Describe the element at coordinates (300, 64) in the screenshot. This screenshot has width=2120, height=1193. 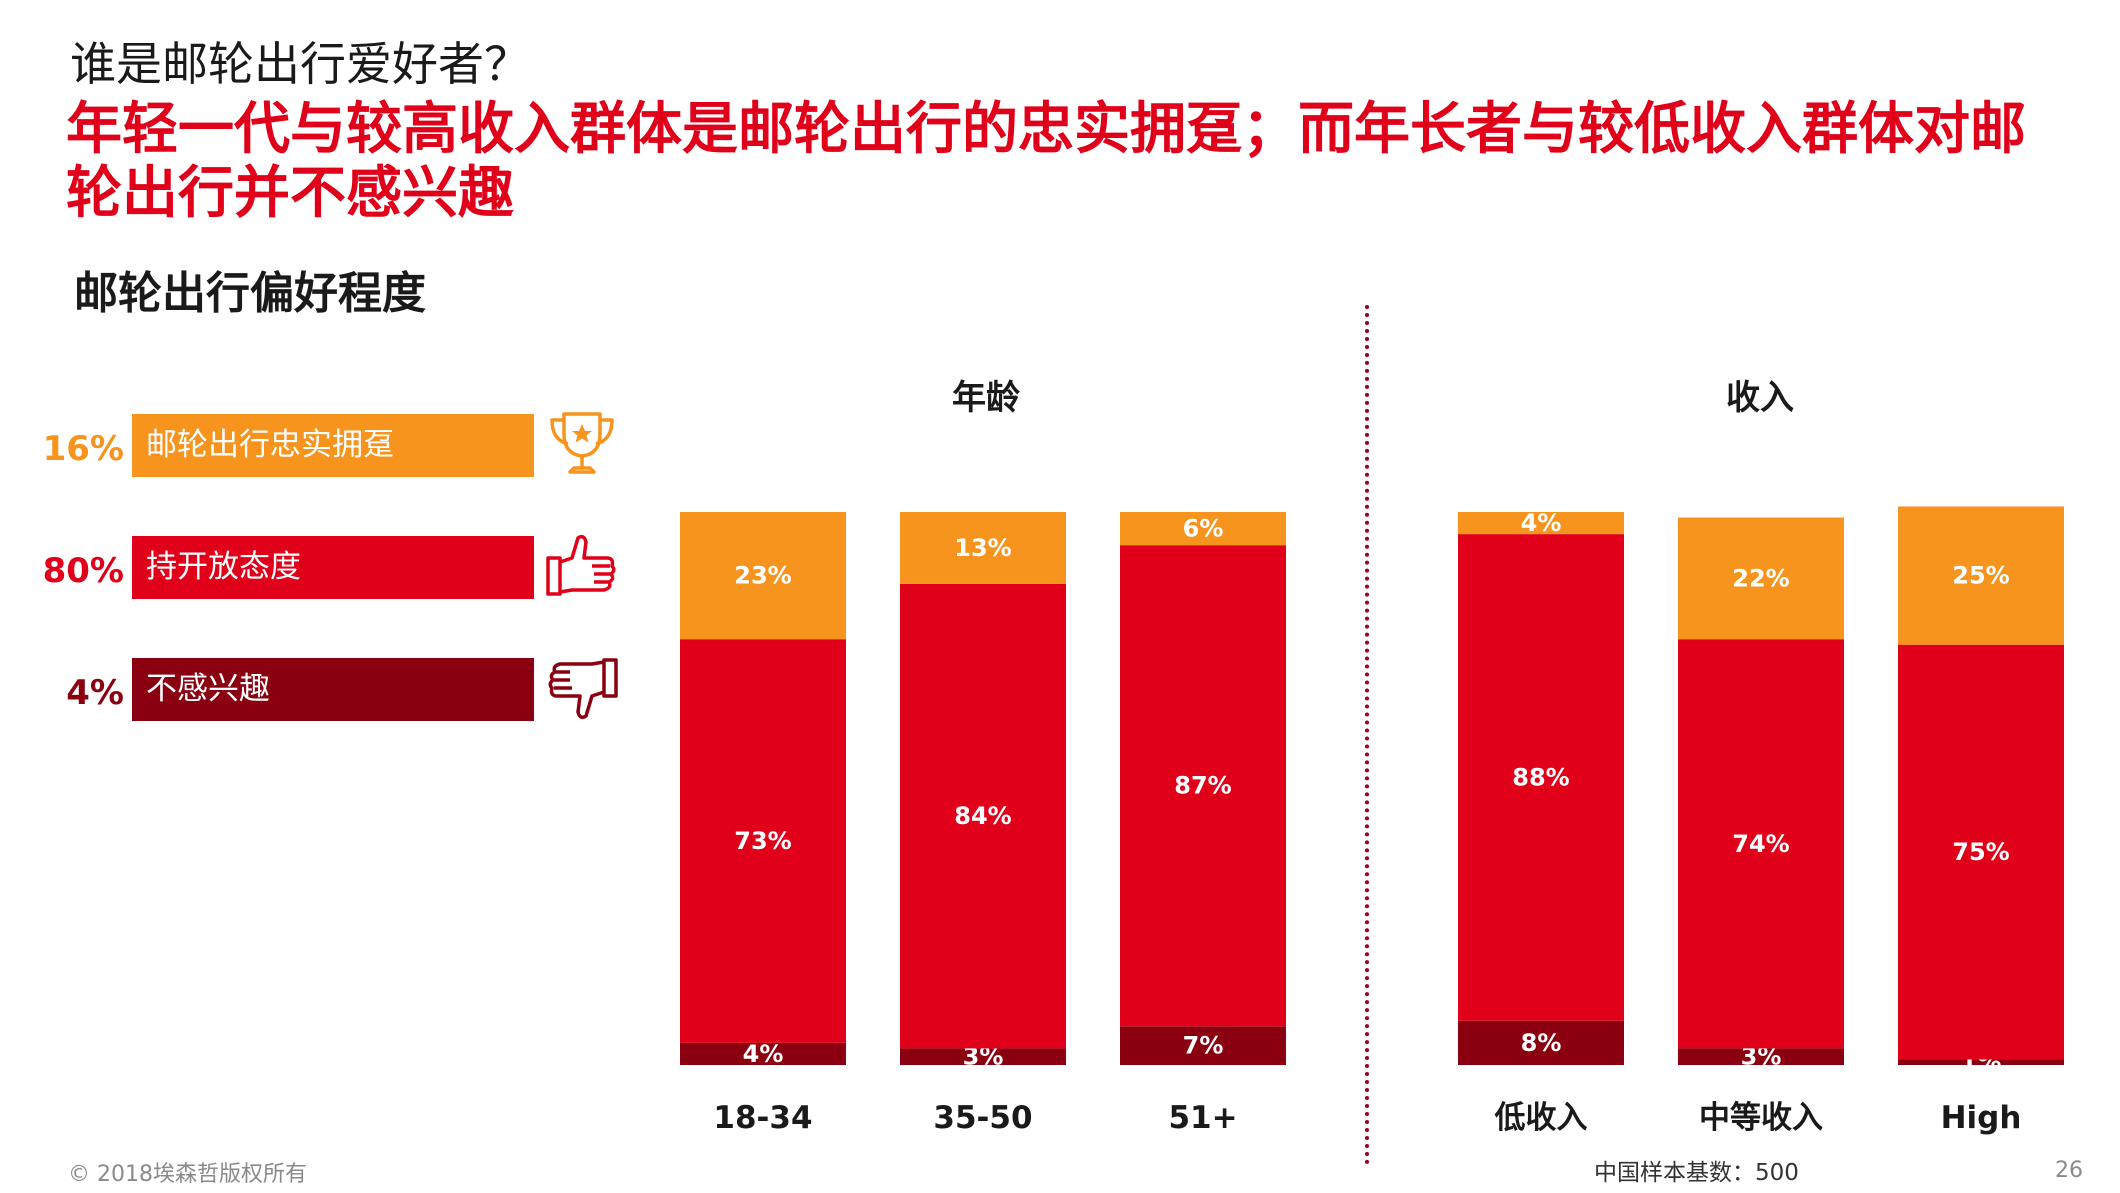
I see `question-title: 谁是邮轮出行爱好者？` at that location.